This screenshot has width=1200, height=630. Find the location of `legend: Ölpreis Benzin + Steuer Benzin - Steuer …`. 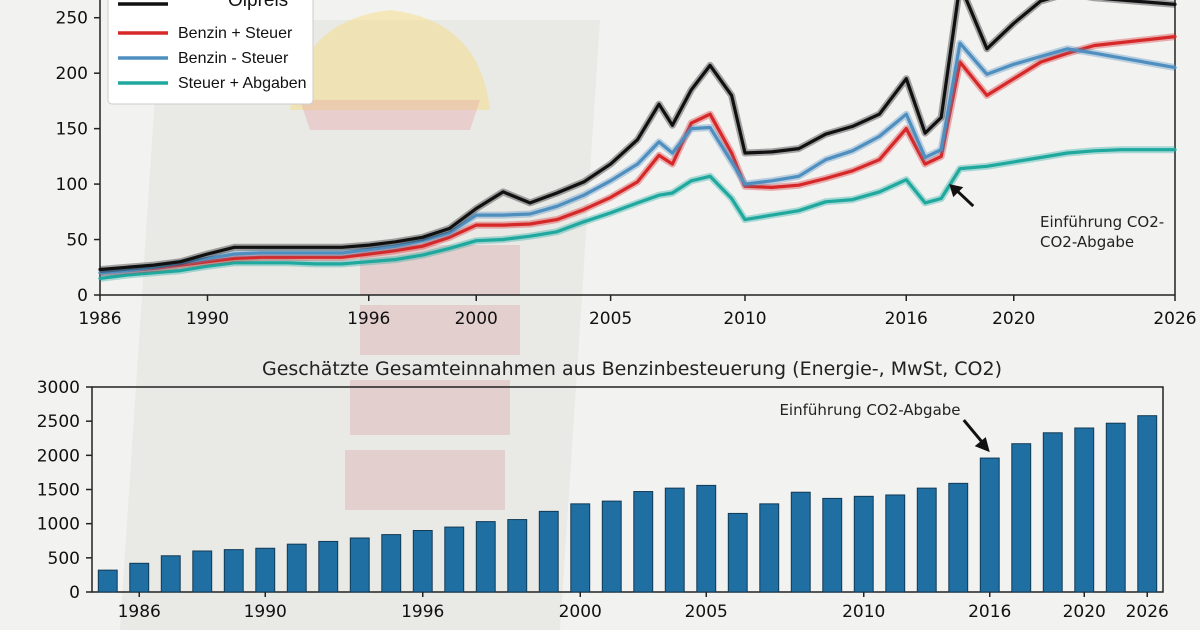

legend: Ölpreis Benzin + Steuer Benzin - Steuer … is located at coordinates (210, 52).